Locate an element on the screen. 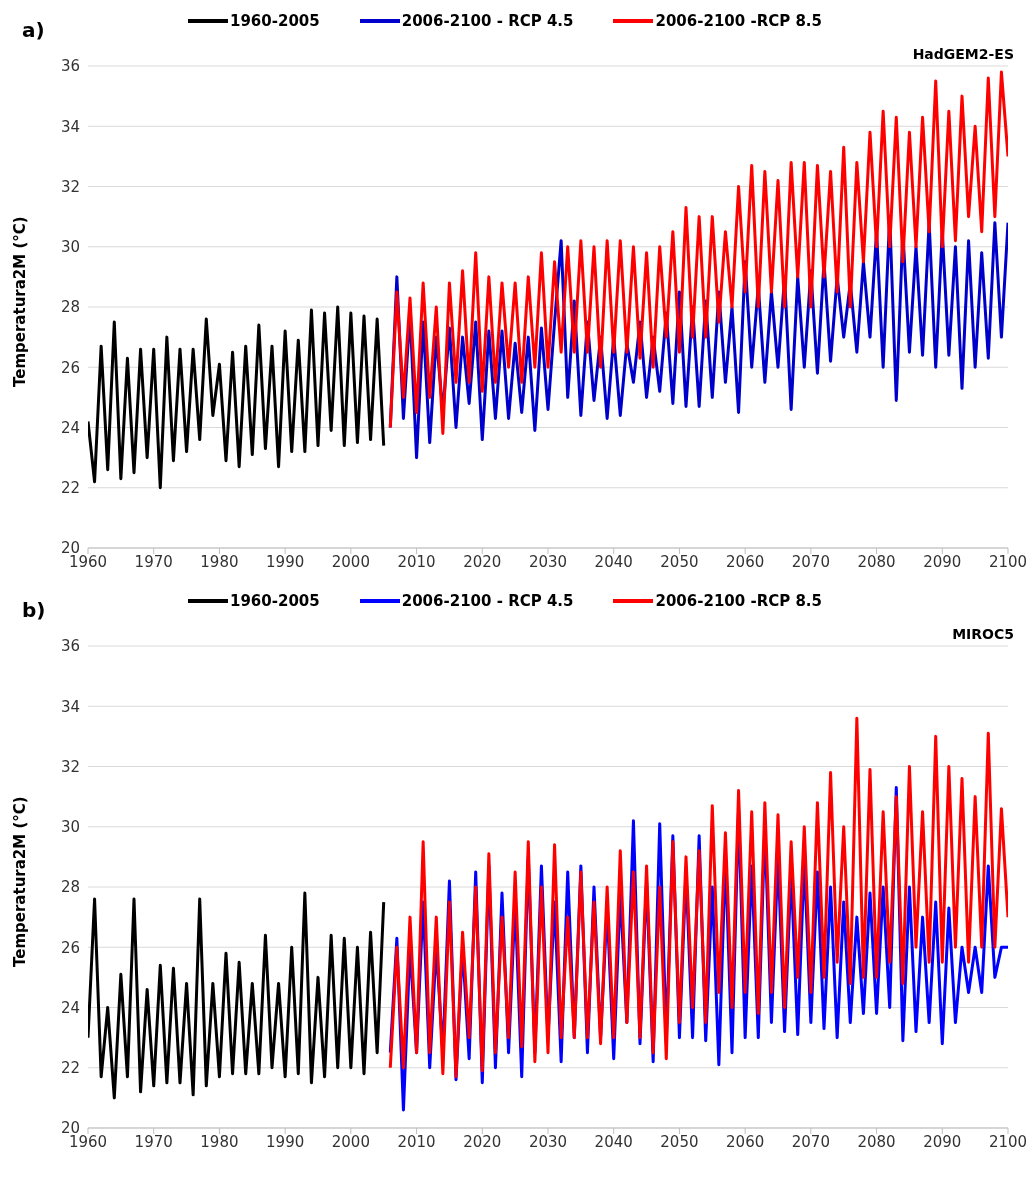 The height and width of the screenshot is (1180, 1036). chart-title: b) is located at coordinates (34, 610).